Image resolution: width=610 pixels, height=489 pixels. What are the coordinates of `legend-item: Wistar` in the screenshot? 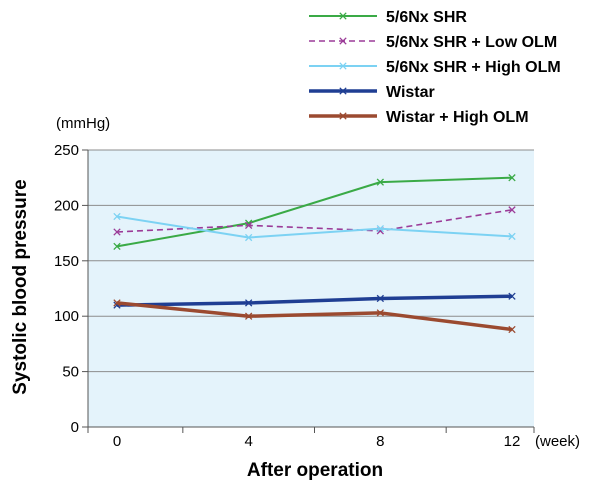 It's located at (372, 92).